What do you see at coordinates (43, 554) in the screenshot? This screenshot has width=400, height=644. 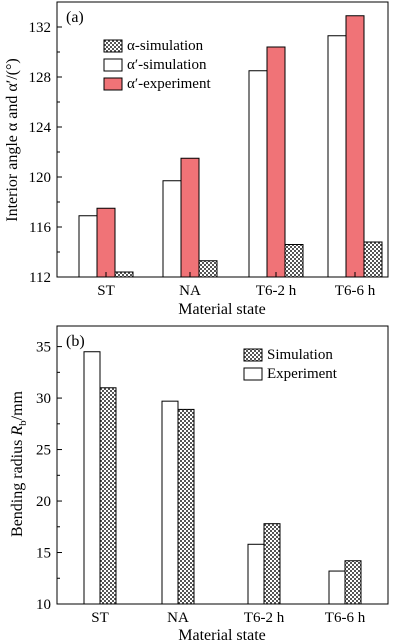 I see `y-tick-label: 15` at bounding box center [43, 554].